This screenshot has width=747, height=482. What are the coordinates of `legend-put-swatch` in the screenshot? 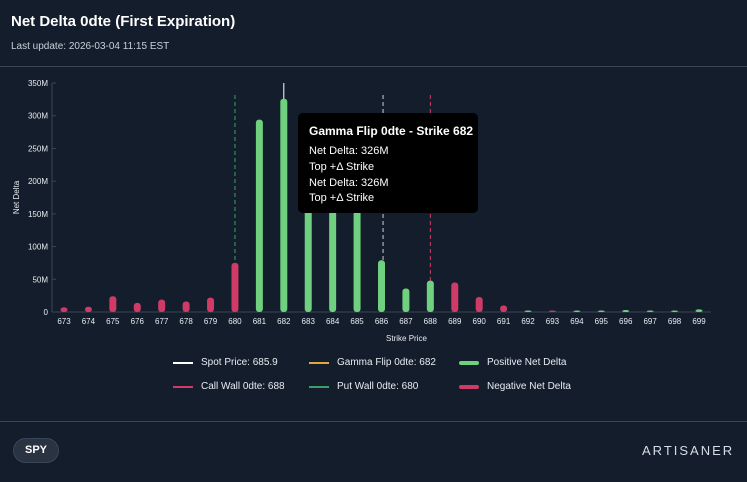 It's located at (319, 387).